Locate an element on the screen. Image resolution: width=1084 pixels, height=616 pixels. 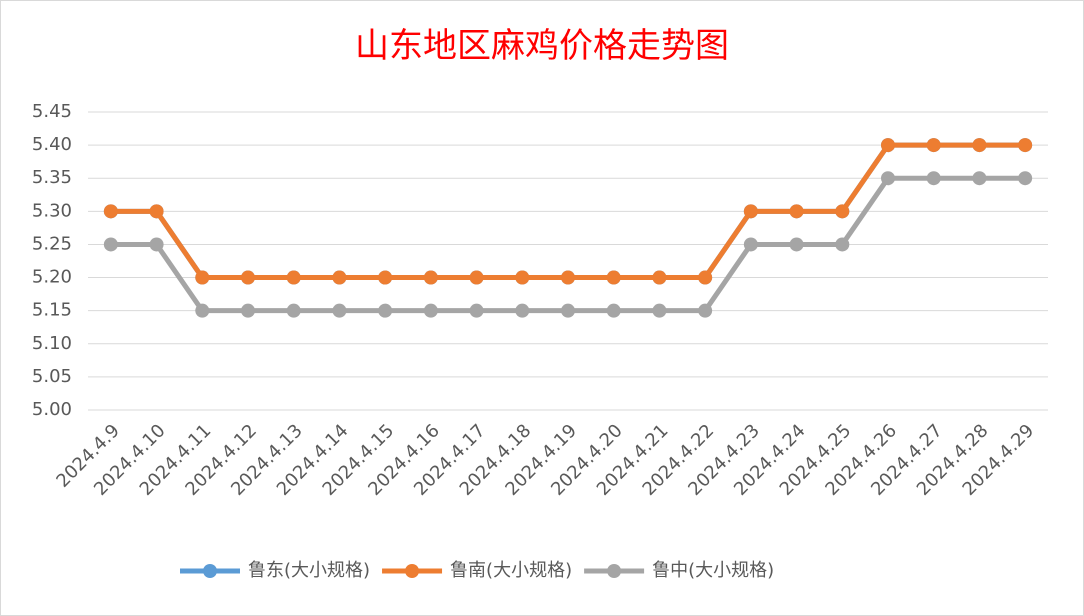
y-tick-label: 5.20 is located at coordinates (52, 277).